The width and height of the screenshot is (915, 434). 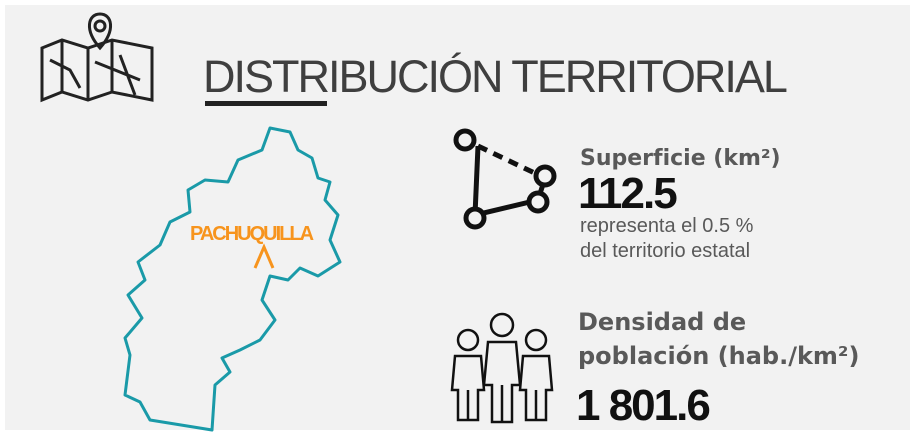 What do you see at coordinates (667, 226) in the screenshot?
I see `surface-note: representa el 0.5 %` at bounding box center [667, 226].